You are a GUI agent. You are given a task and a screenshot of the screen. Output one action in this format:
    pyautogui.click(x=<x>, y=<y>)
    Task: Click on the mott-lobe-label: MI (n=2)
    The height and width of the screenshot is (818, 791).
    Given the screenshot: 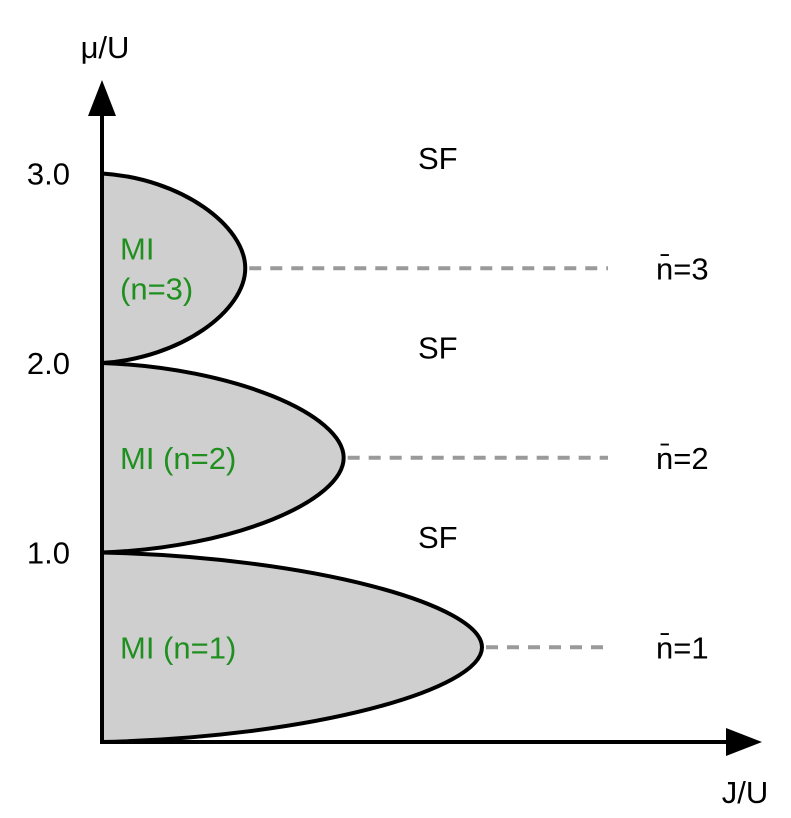 What is the action you would take?
    pyautogui.click(x=178, y=458)
    